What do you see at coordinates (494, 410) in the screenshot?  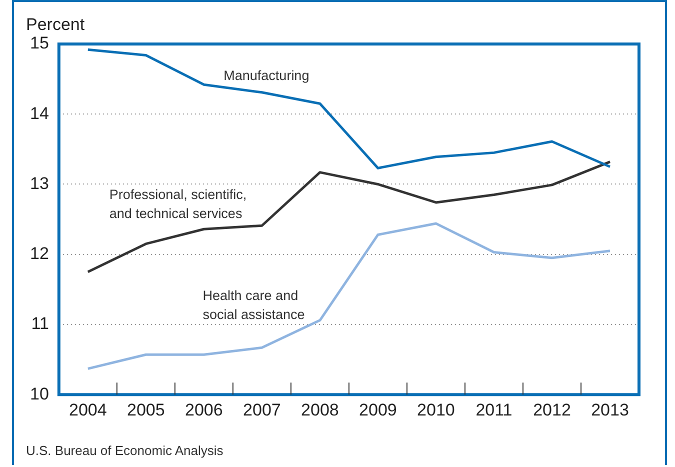 I see `x-tick-label: 2011` at bounding box center [494, 410].